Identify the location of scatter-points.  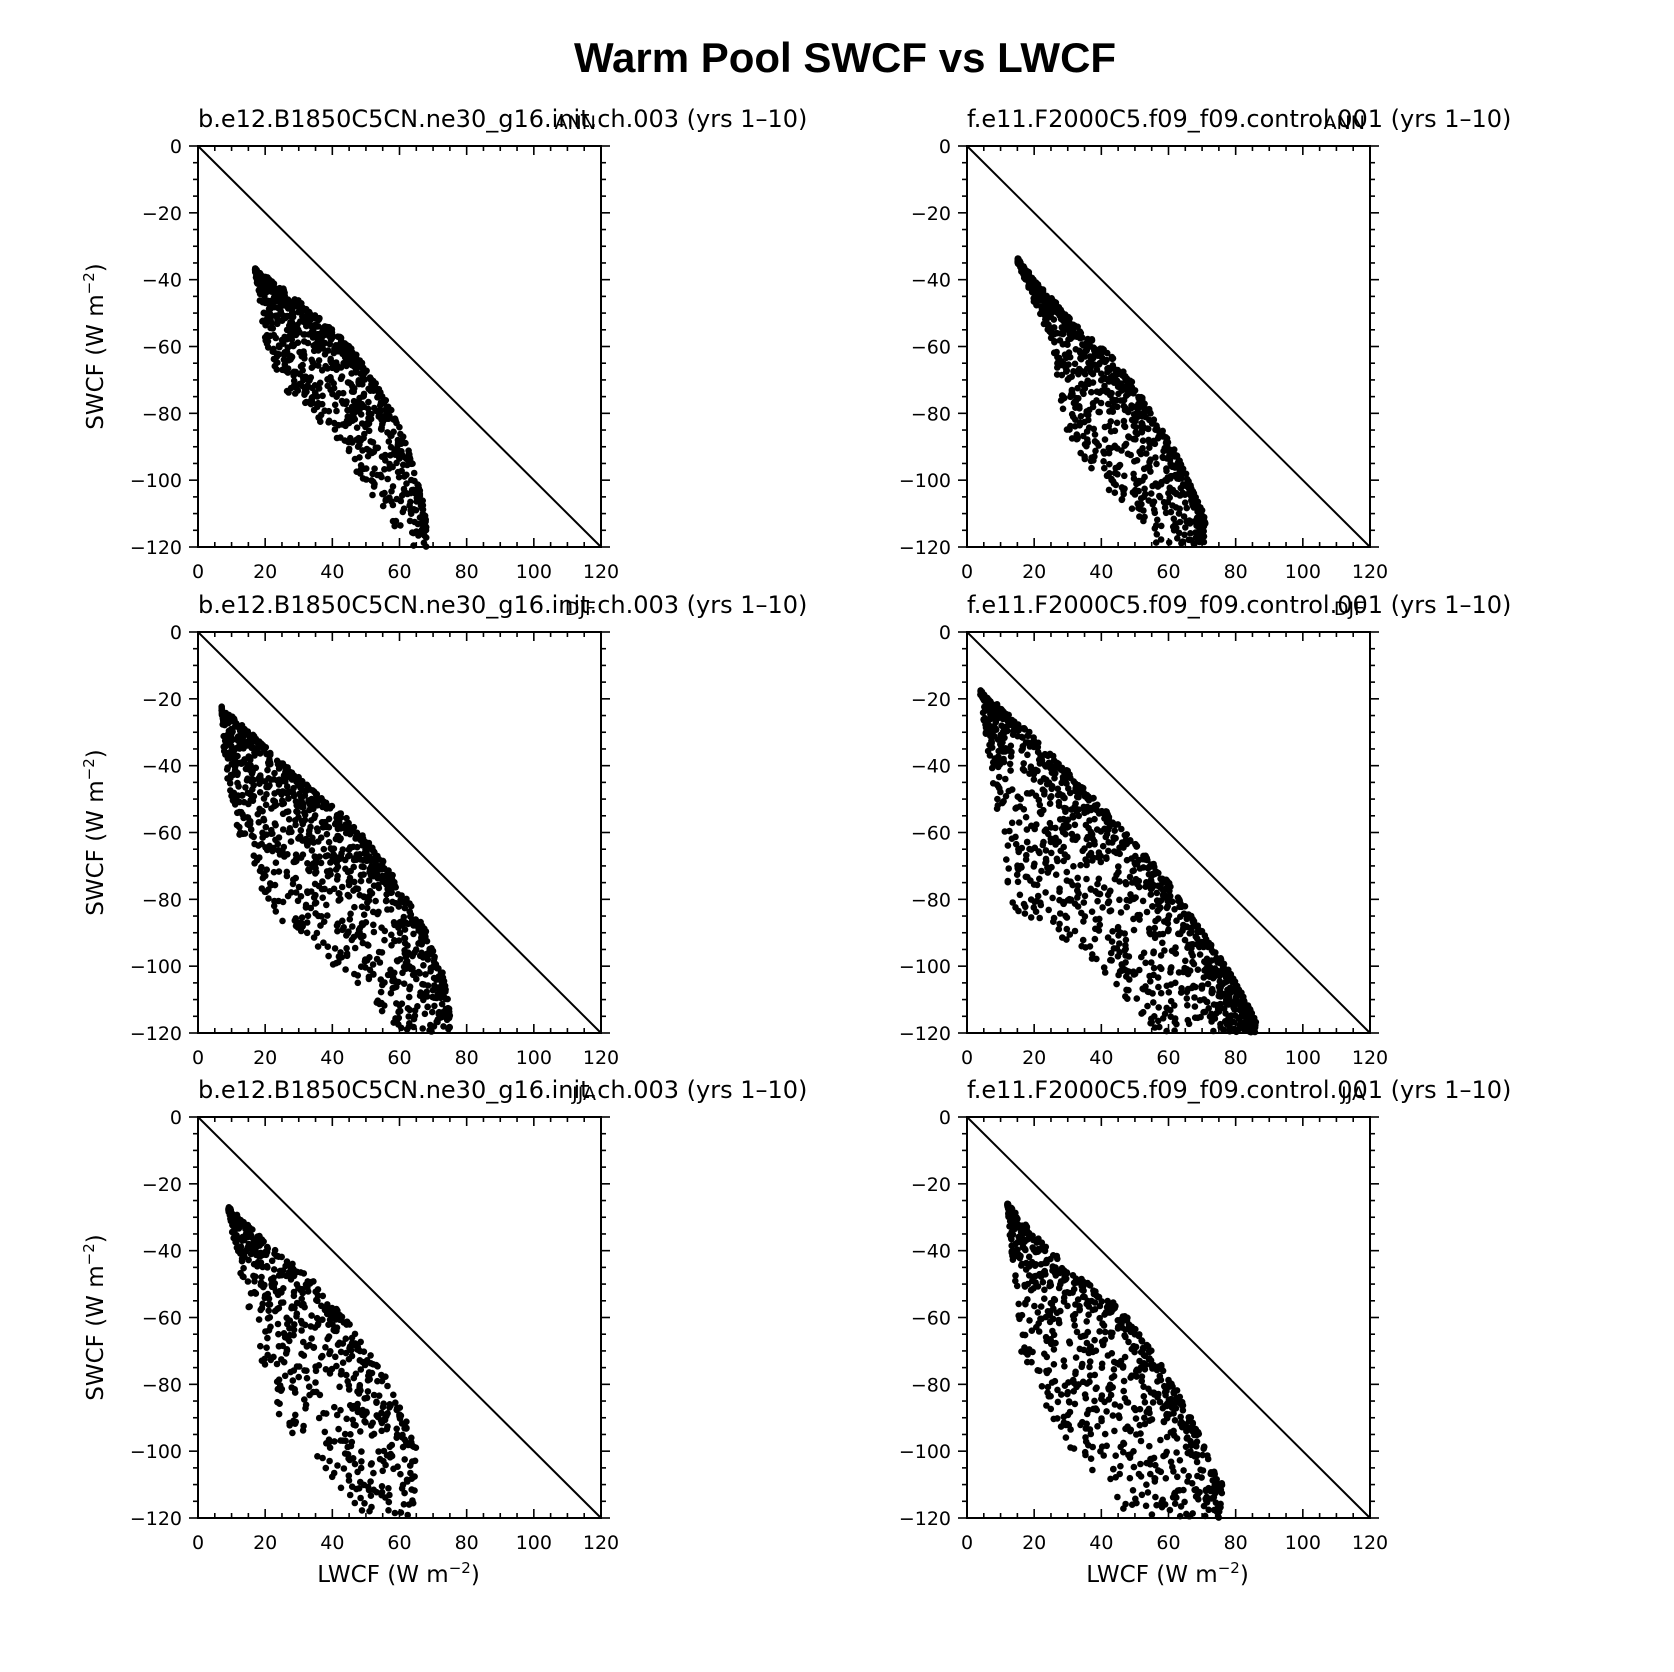
(1111, 401).